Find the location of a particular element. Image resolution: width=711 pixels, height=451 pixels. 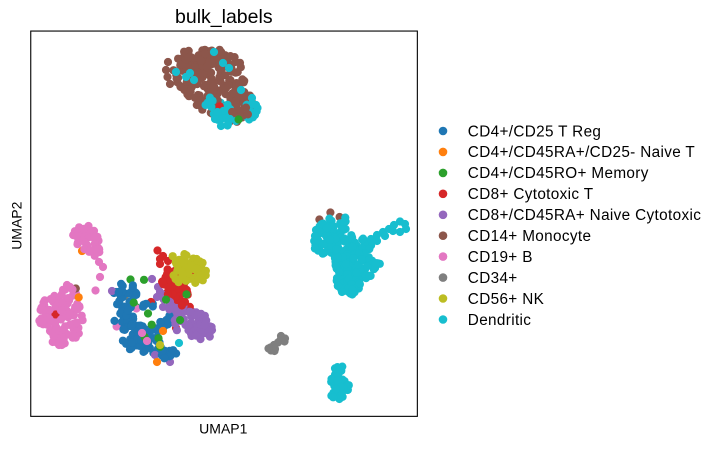

svg-text: Dendritic is located at coordinates (500, 320).